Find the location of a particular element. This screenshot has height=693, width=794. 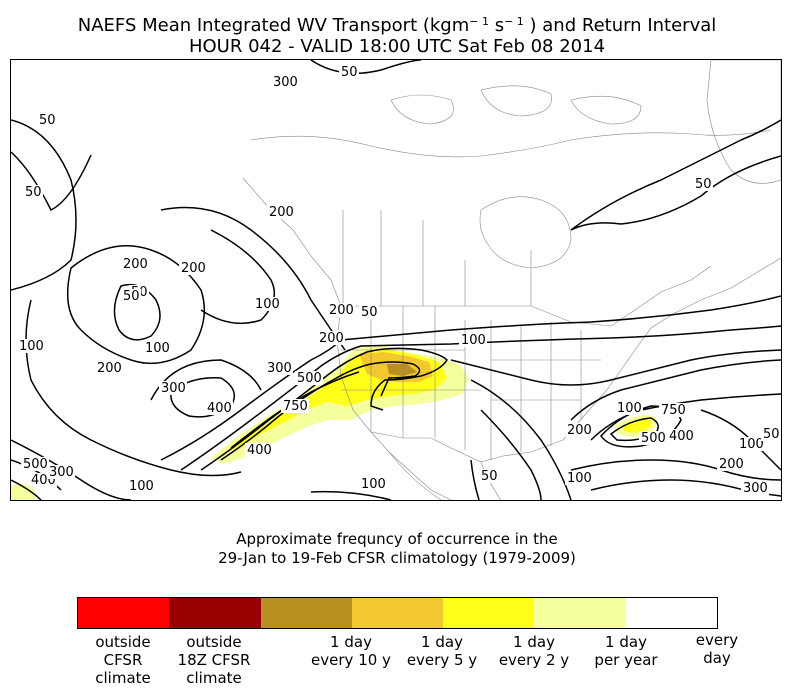

contour-label: 750 is located at coordinates (673, 410).